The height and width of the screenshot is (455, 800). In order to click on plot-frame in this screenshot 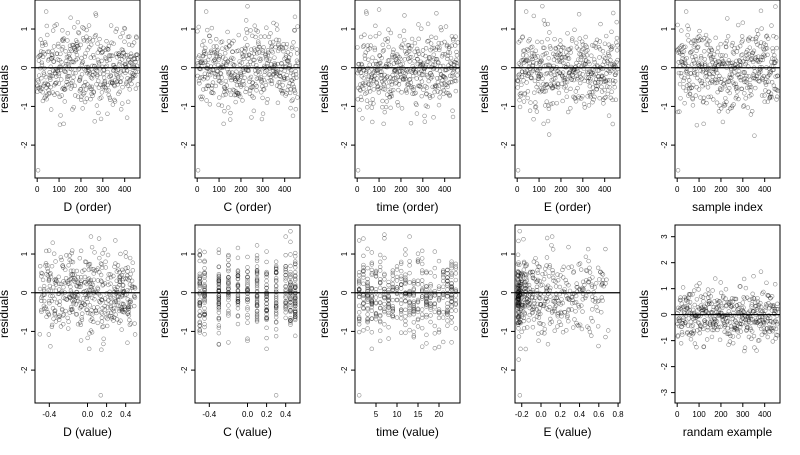, I will do `click(407, 314)`.